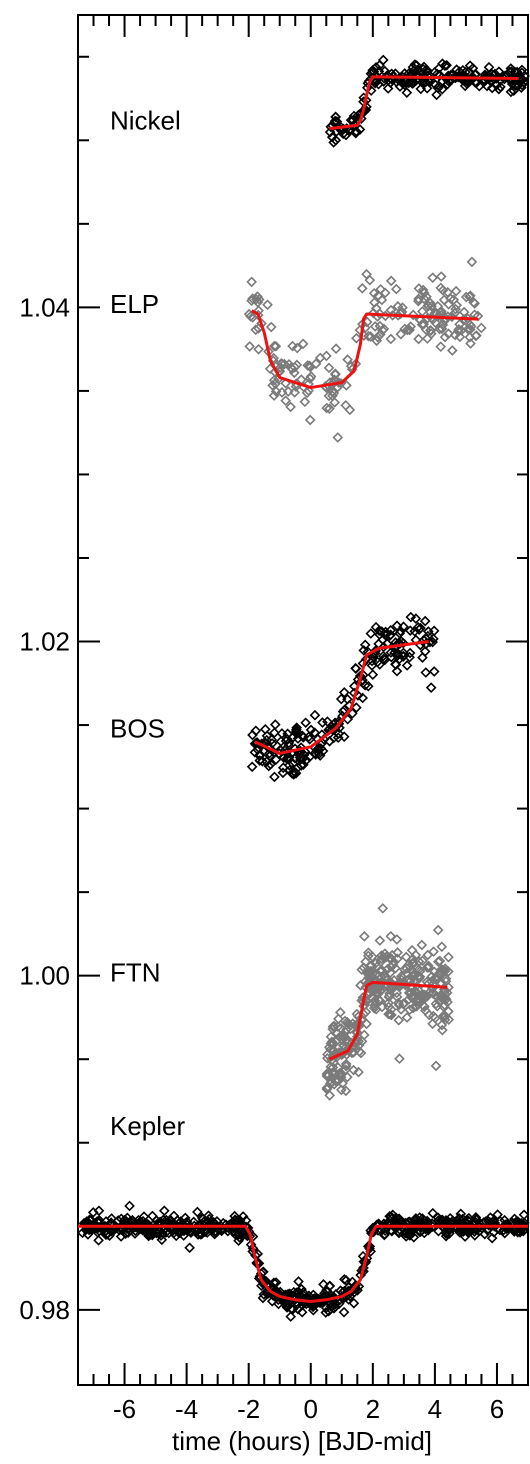  What do you see at coordinates (248, 1409) in the screenshot?
I see `x-tick-label: -2` at bounding box center [248, 1409].